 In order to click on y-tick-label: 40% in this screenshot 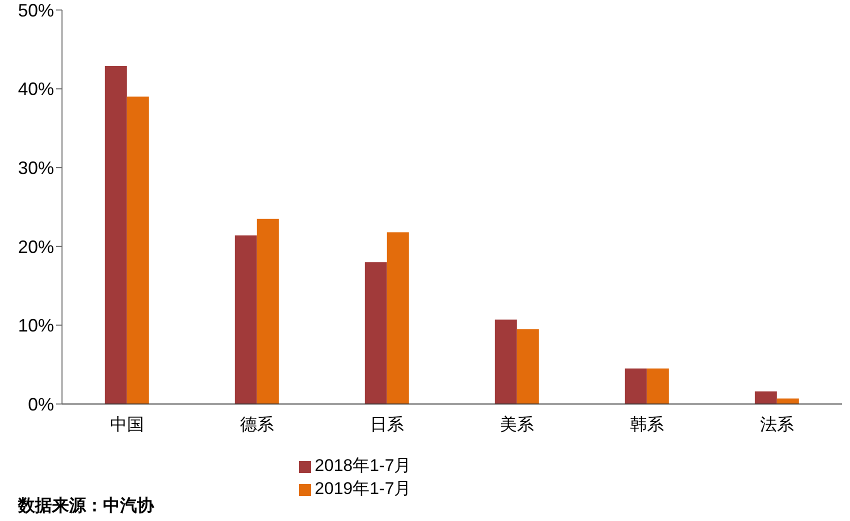, I will do `click(36, 89)`.